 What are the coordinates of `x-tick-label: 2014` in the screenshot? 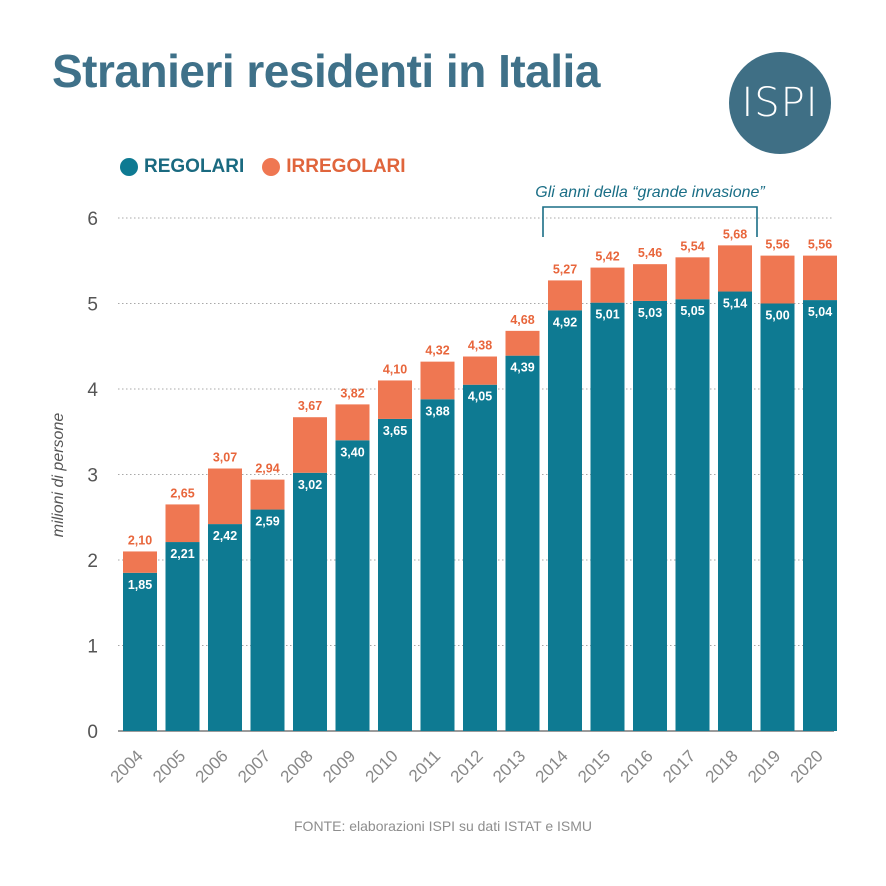 It's located at (552, 766).